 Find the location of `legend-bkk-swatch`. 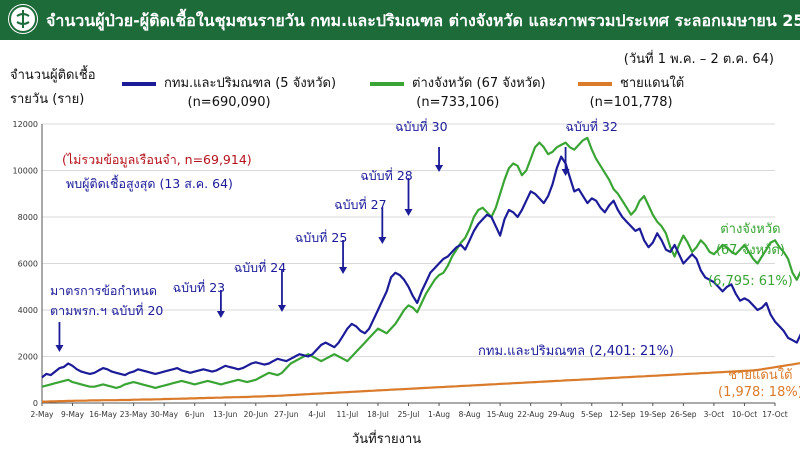

legend-bkk-swatch is located at coordinates (139, 83).